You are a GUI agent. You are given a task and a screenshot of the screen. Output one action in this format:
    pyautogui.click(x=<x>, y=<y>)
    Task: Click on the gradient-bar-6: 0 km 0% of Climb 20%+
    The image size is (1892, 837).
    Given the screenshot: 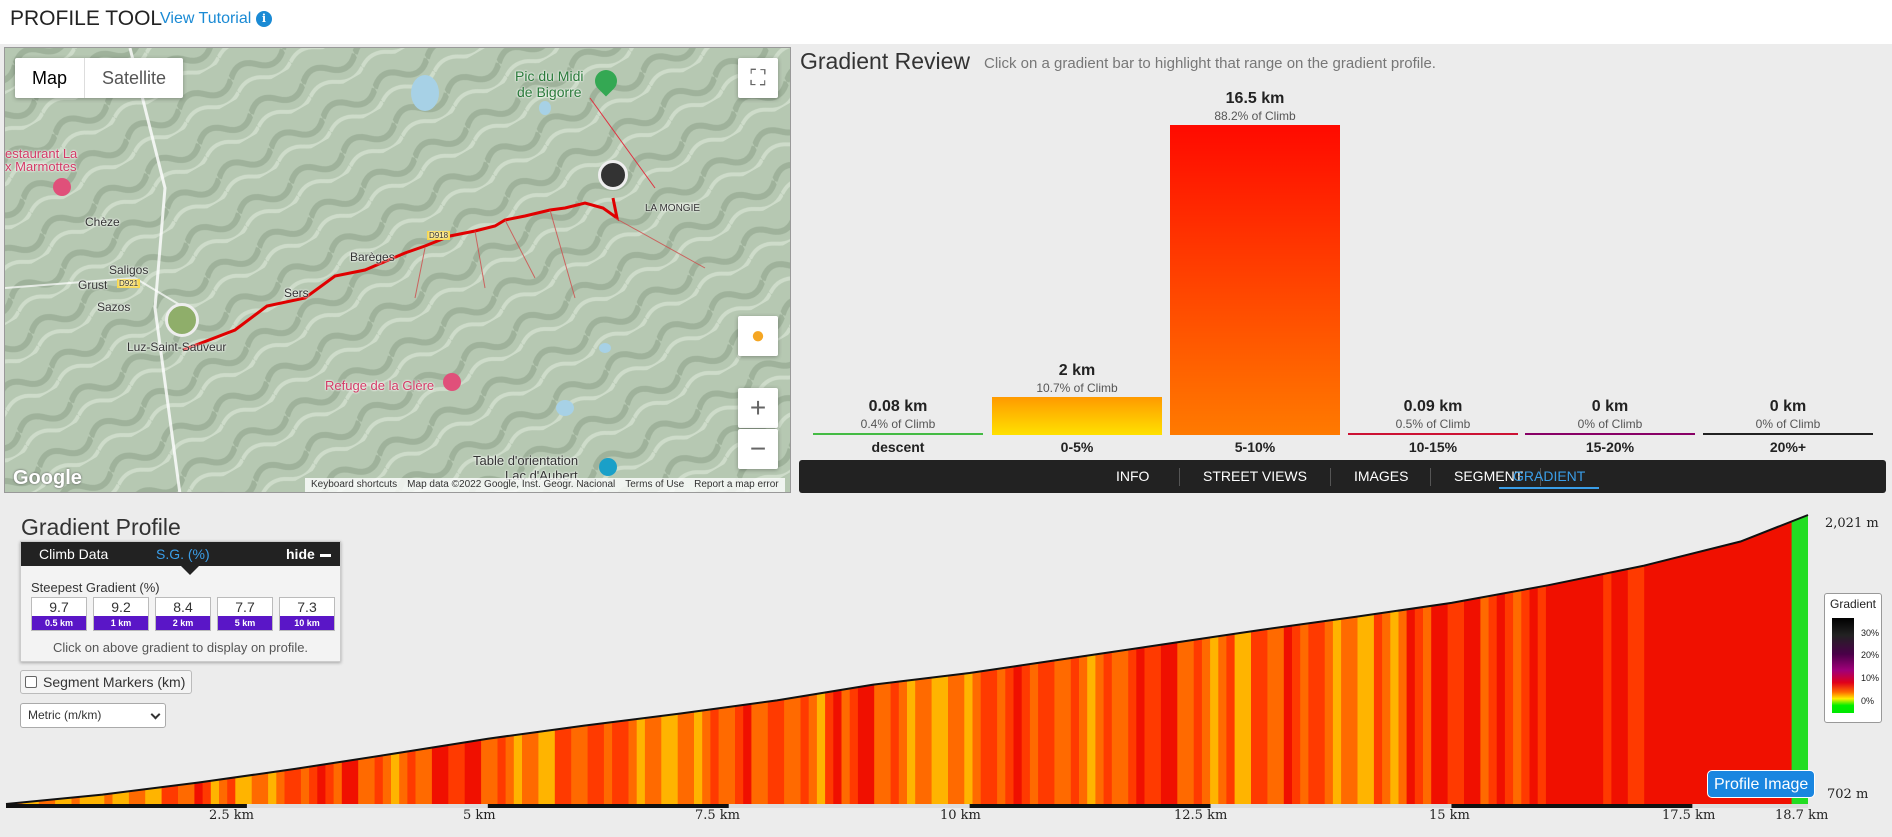 What is the action you would take?
    pyautogui.click(x=1788, y=267)
    